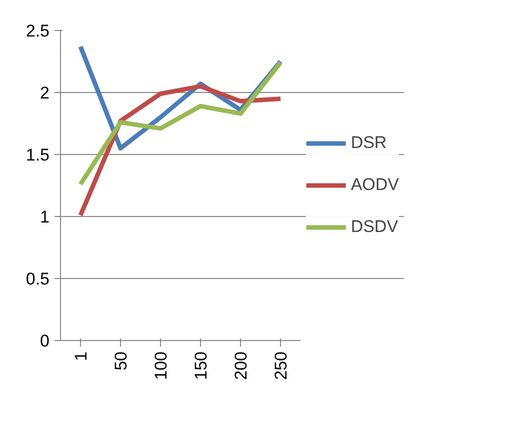 The height and width of the screenshot is (437, 516). Describe the element at coordinates (368, 143) in the screenshot. I see `legend-label: DSR` at that location.